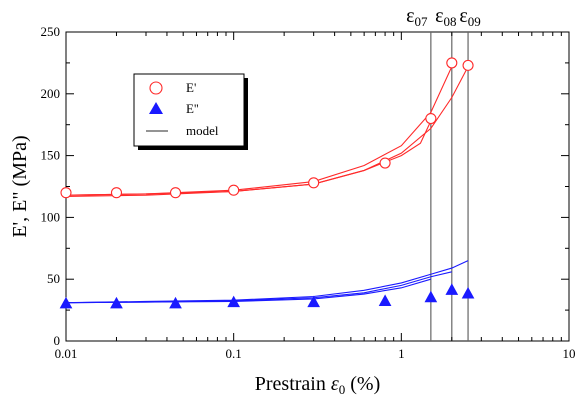 This screenshot has width=576, height=399. Describe the element at coordinates (417, 17) in the screenshot. I see `reference-vline-label: ε07` at that location.